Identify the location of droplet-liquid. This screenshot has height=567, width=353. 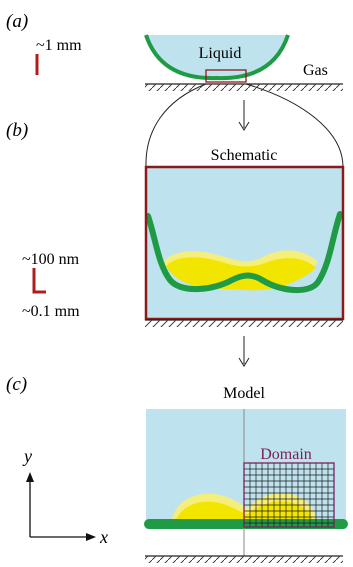
(217, 57).